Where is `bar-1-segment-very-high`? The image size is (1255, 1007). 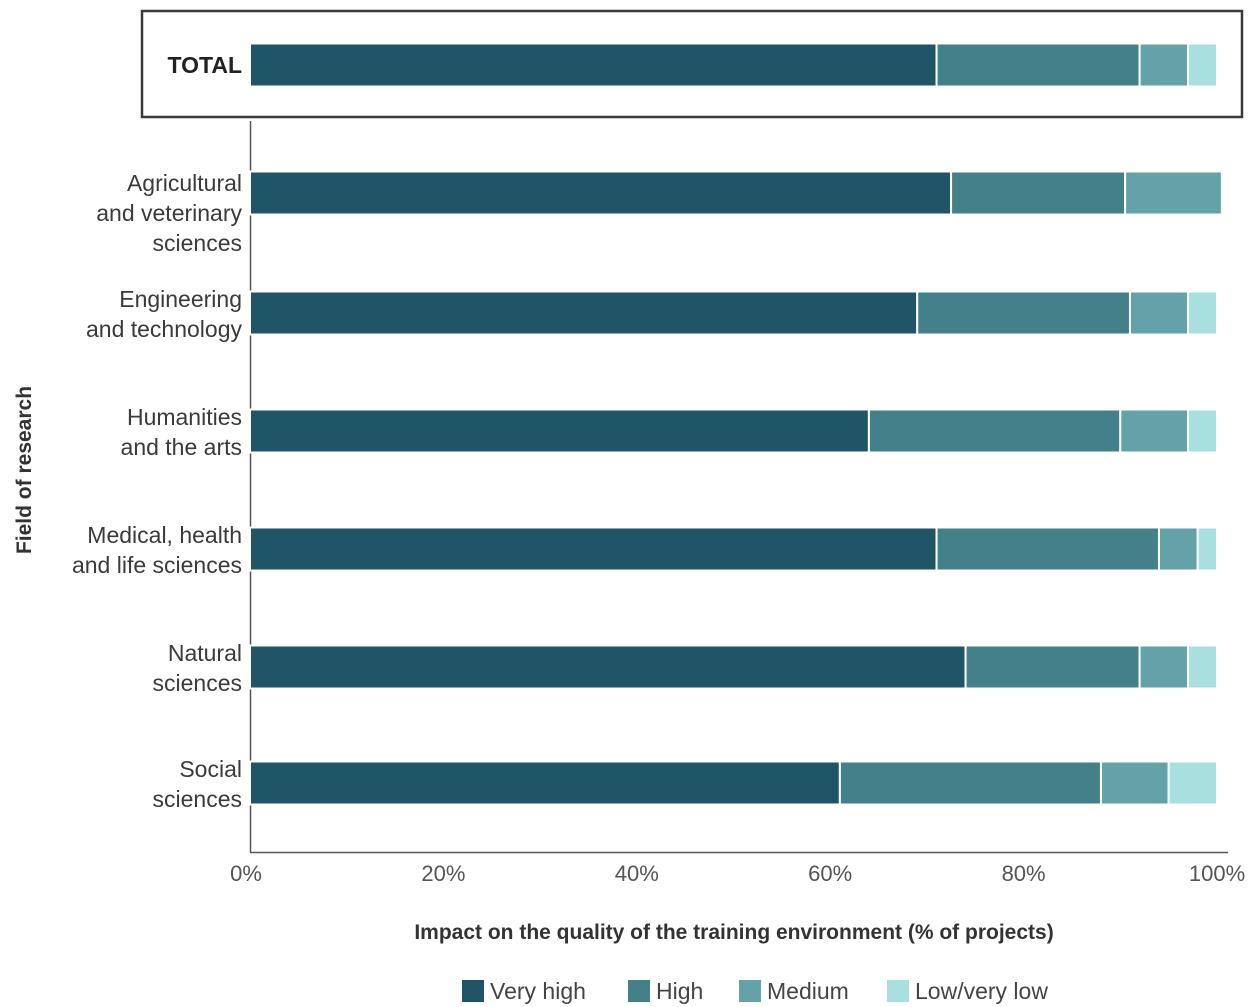 bar-1-segment-very-high is located at coordinates (584, 313).